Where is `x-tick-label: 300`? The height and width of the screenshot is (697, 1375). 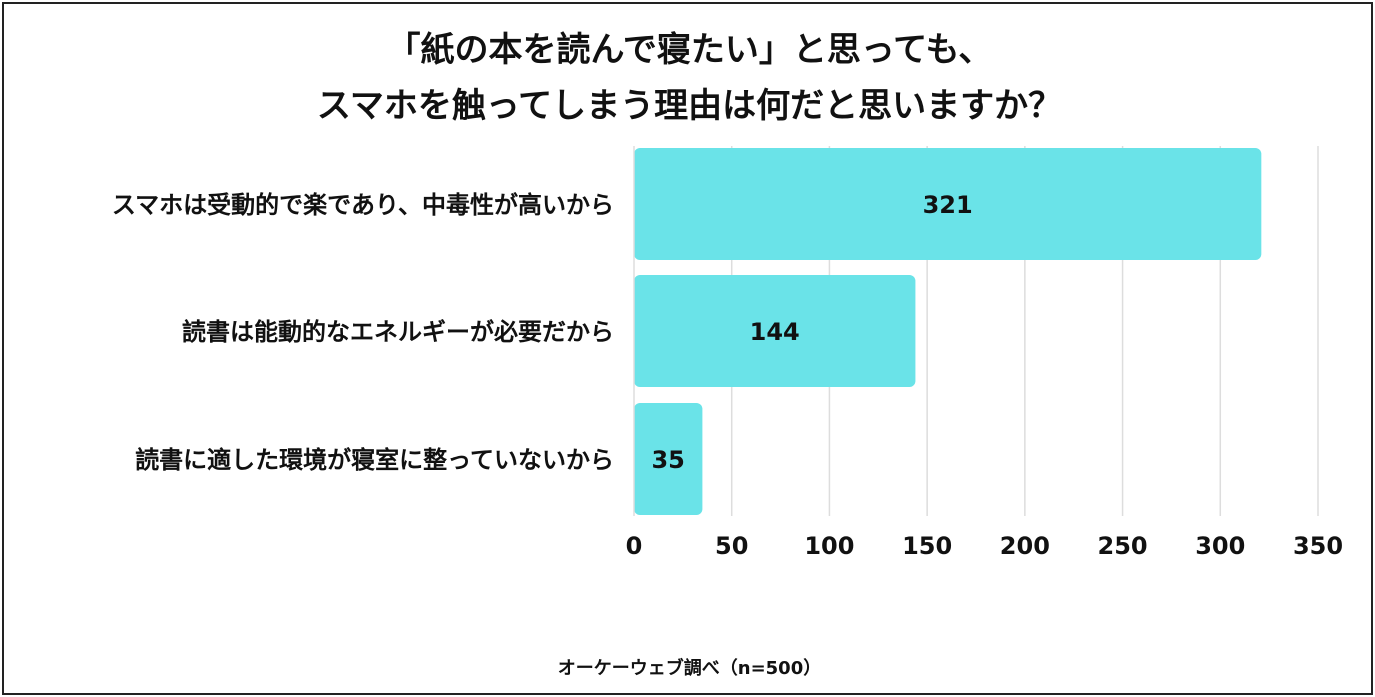
x-tick-label: 300 is located at coordinates (1220, 546).